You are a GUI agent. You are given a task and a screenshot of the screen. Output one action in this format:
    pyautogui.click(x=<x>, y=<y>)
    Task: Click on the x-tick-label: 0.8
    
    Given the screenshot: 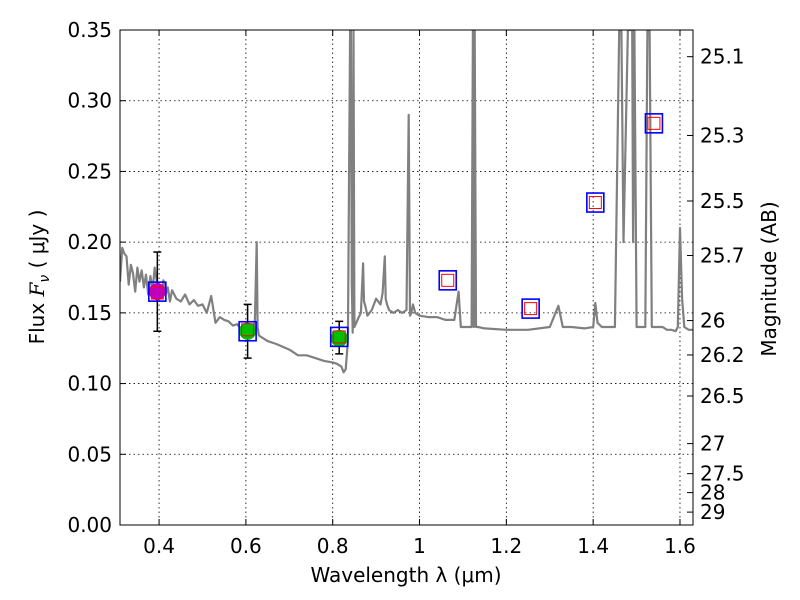 What is the action you would take?
    pyautogui.click(x=333, y=546)
    